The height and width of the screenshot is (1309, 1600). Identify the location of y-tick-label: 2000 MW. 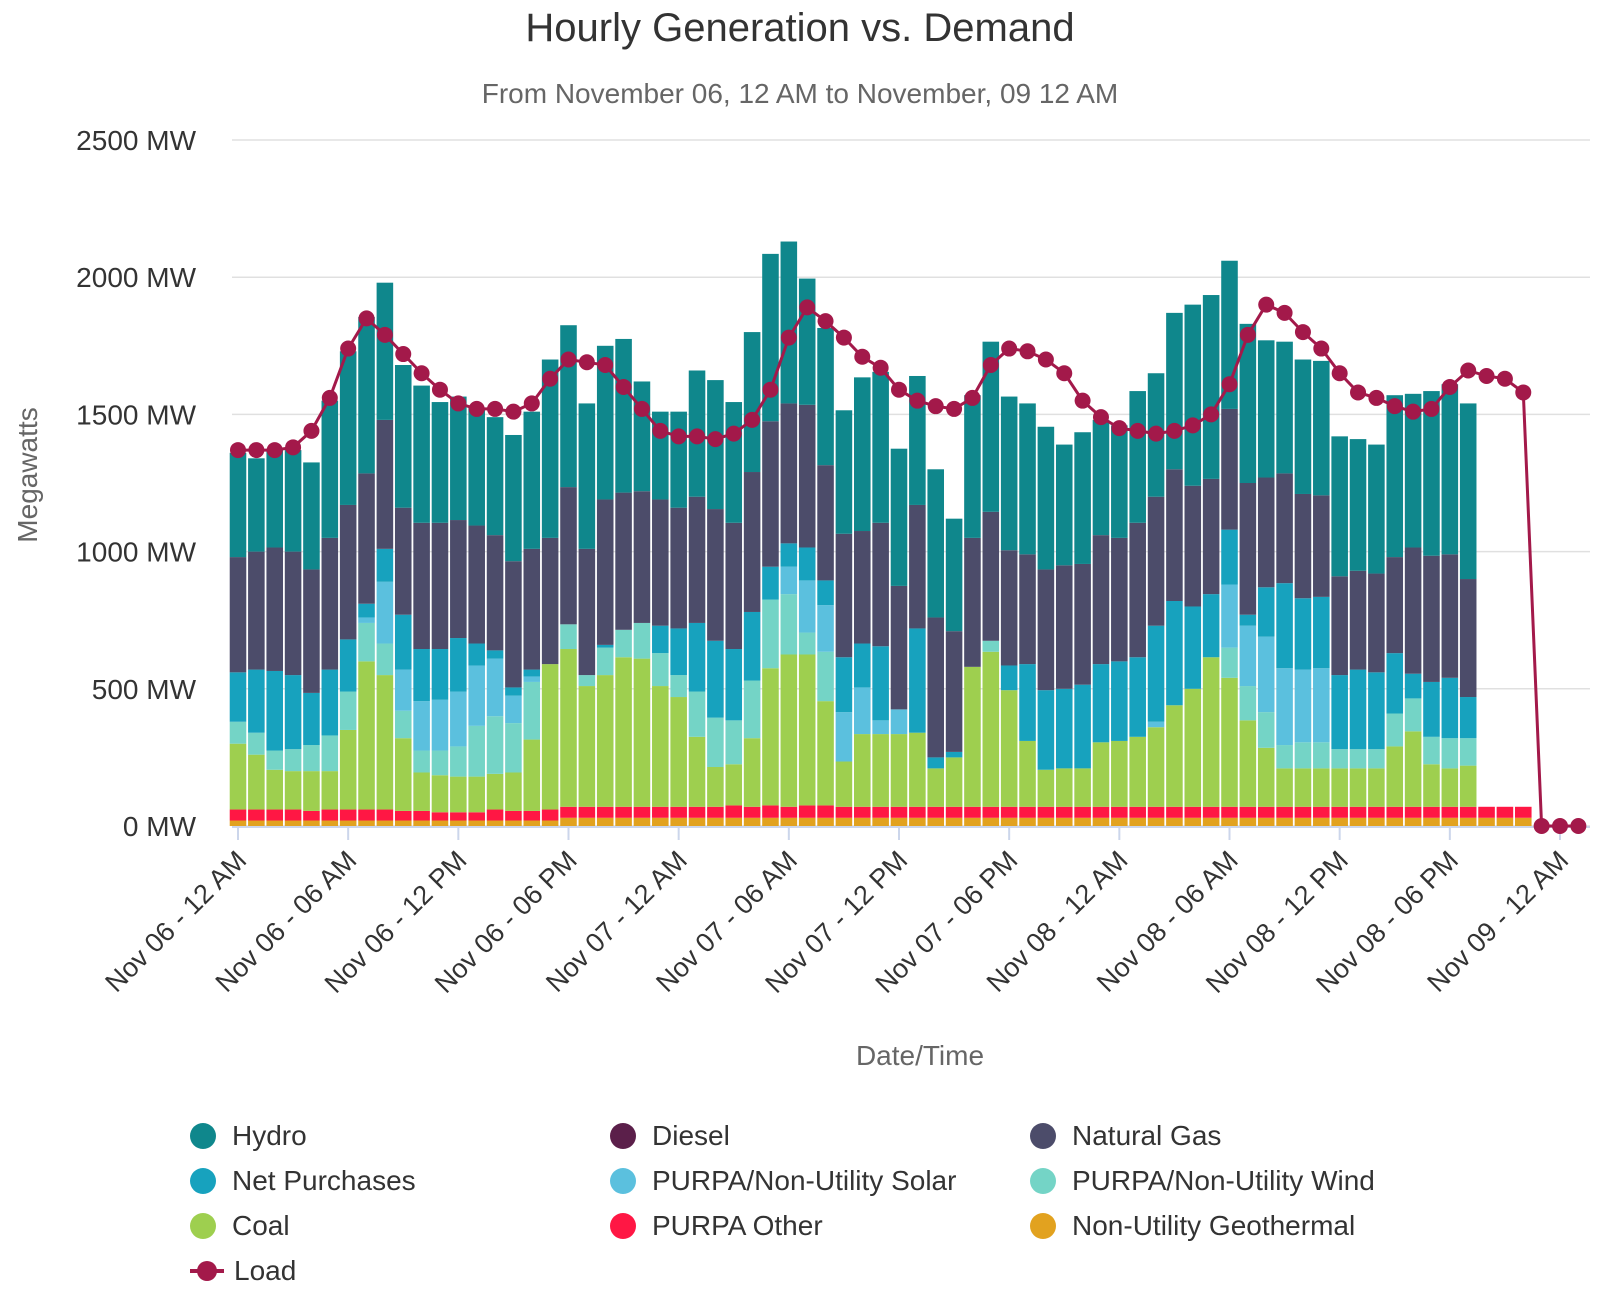
(136, 277).